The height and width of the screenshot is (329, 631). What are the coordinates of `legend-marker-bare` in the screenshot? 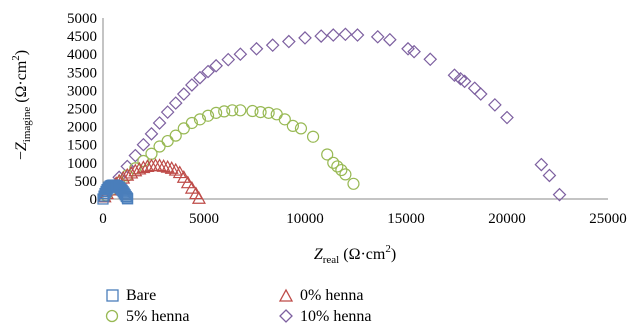 It's located at (112, 295).